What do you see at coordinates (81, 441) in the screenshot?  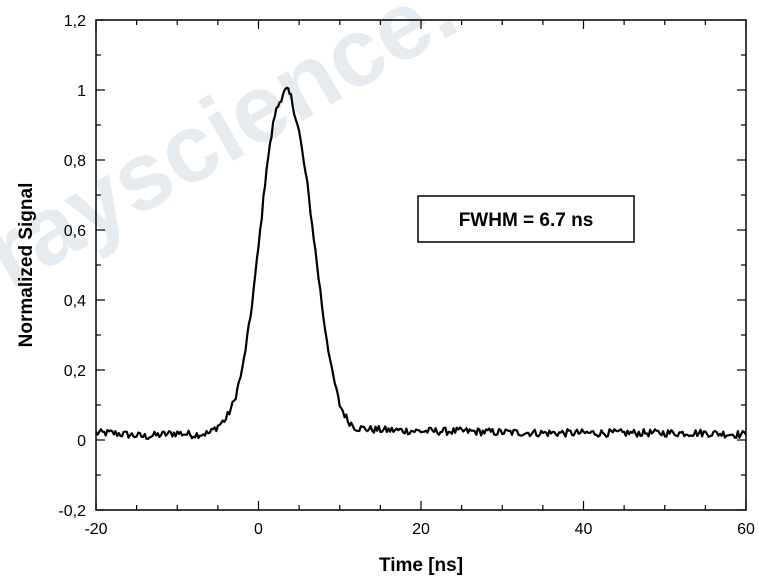 I see `y-tick-label: 0` at bounding box center [81, 441].